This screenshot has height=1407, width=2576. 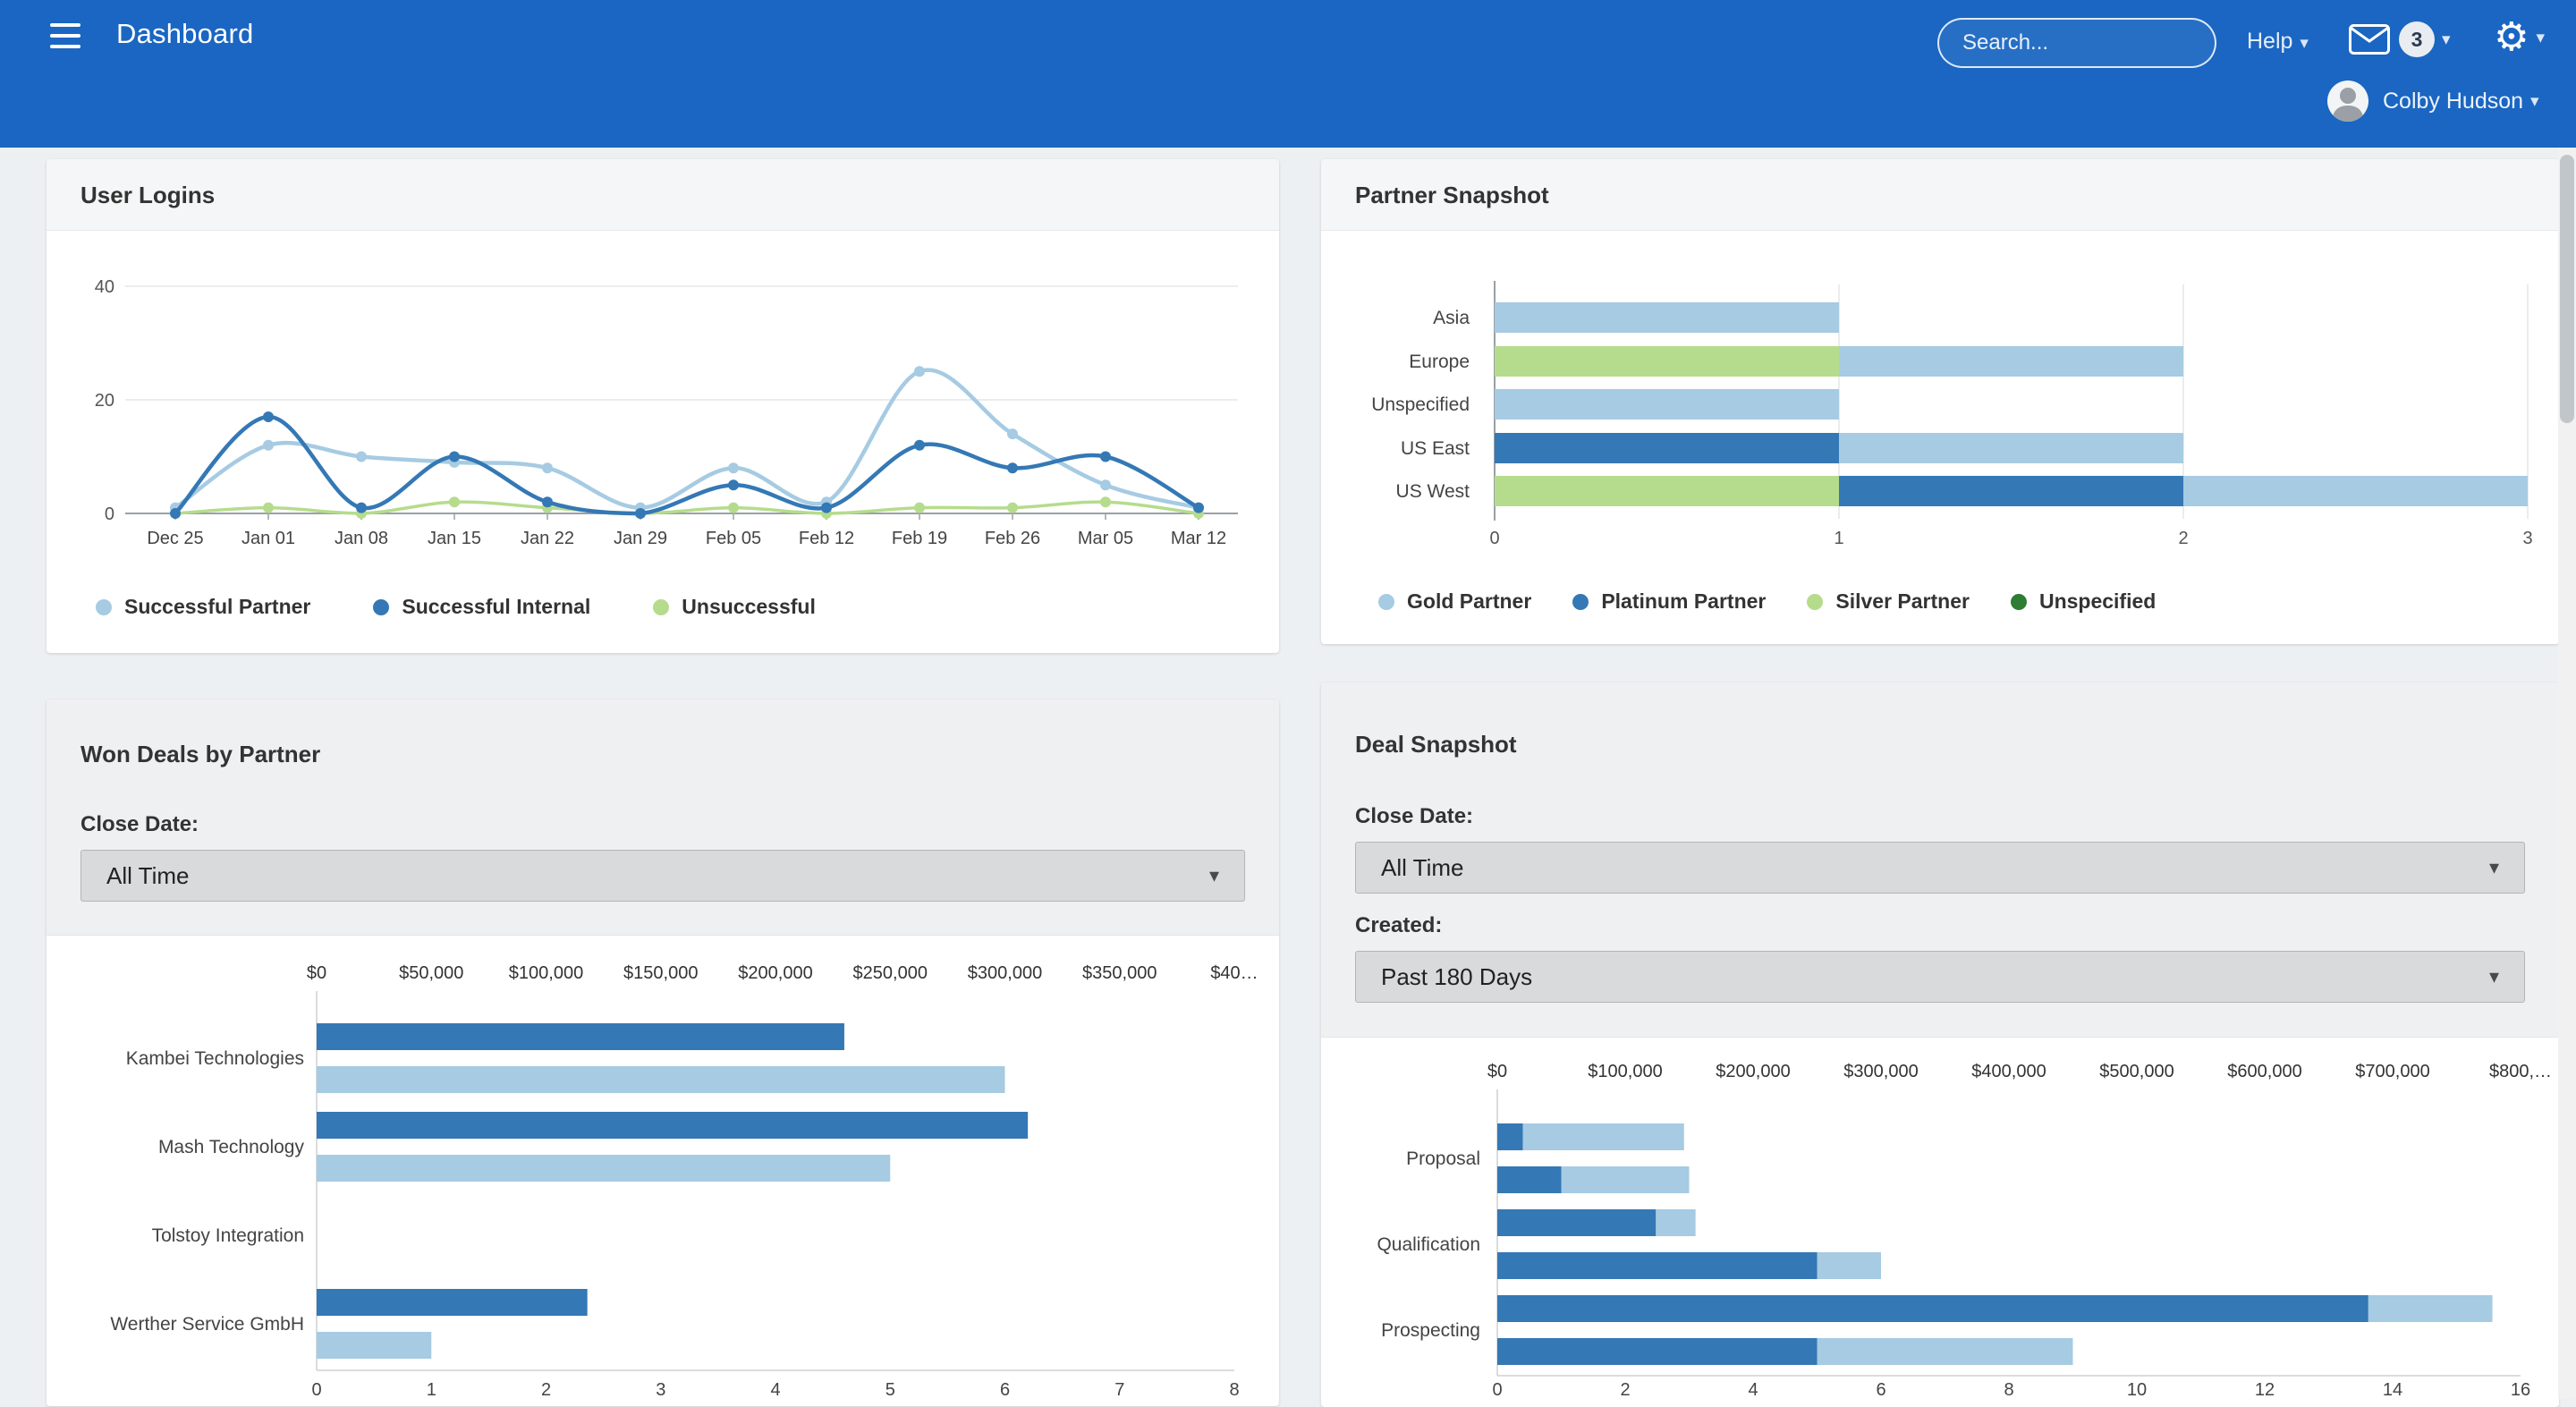 I want to click on top-axis-label: $150,000, so click(x=660, y=973).